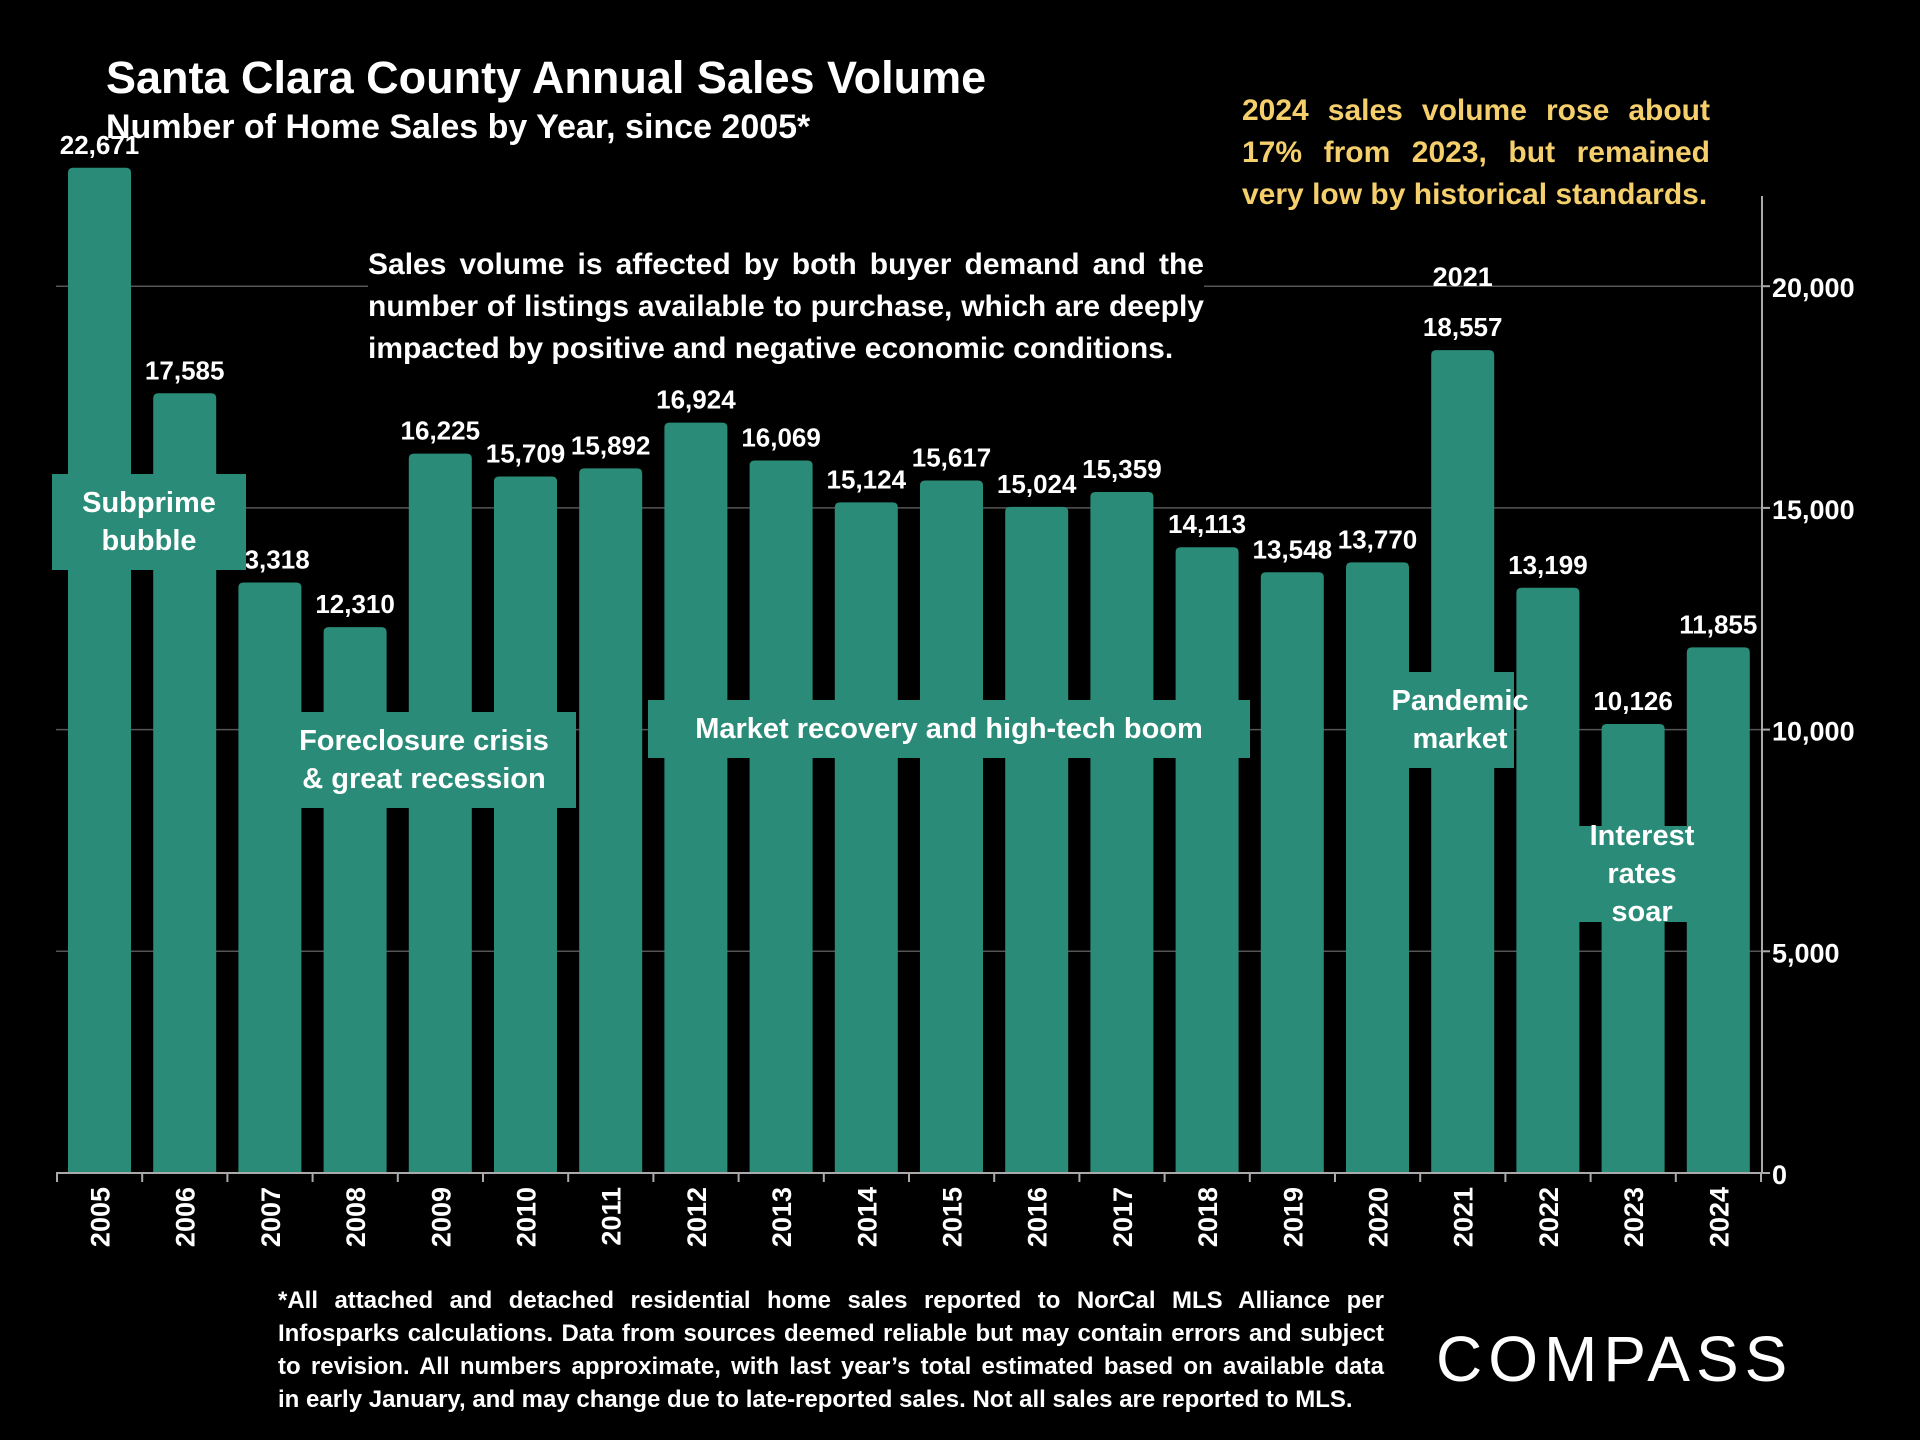  Describe the element at coordinates (1718, 624) in the screenshot. I see `data-label: 11,855` at that location.